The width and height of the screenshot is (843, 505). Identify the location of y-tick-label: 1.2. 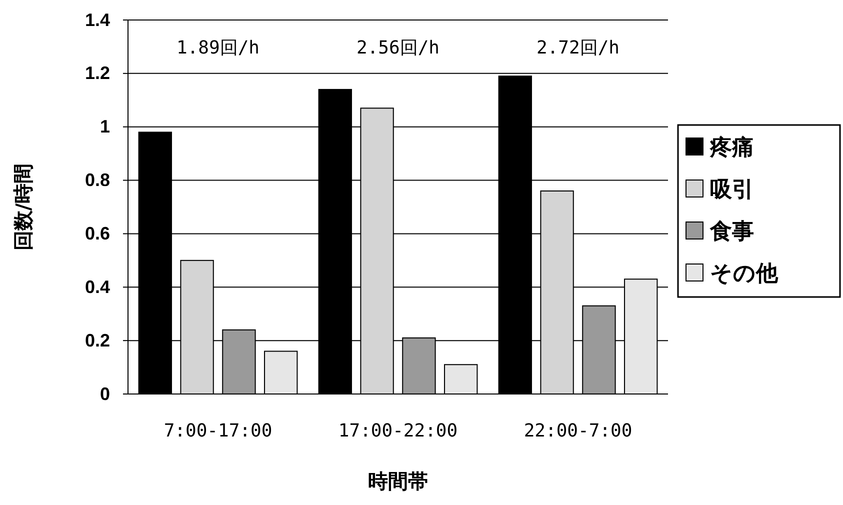
(97, 73).